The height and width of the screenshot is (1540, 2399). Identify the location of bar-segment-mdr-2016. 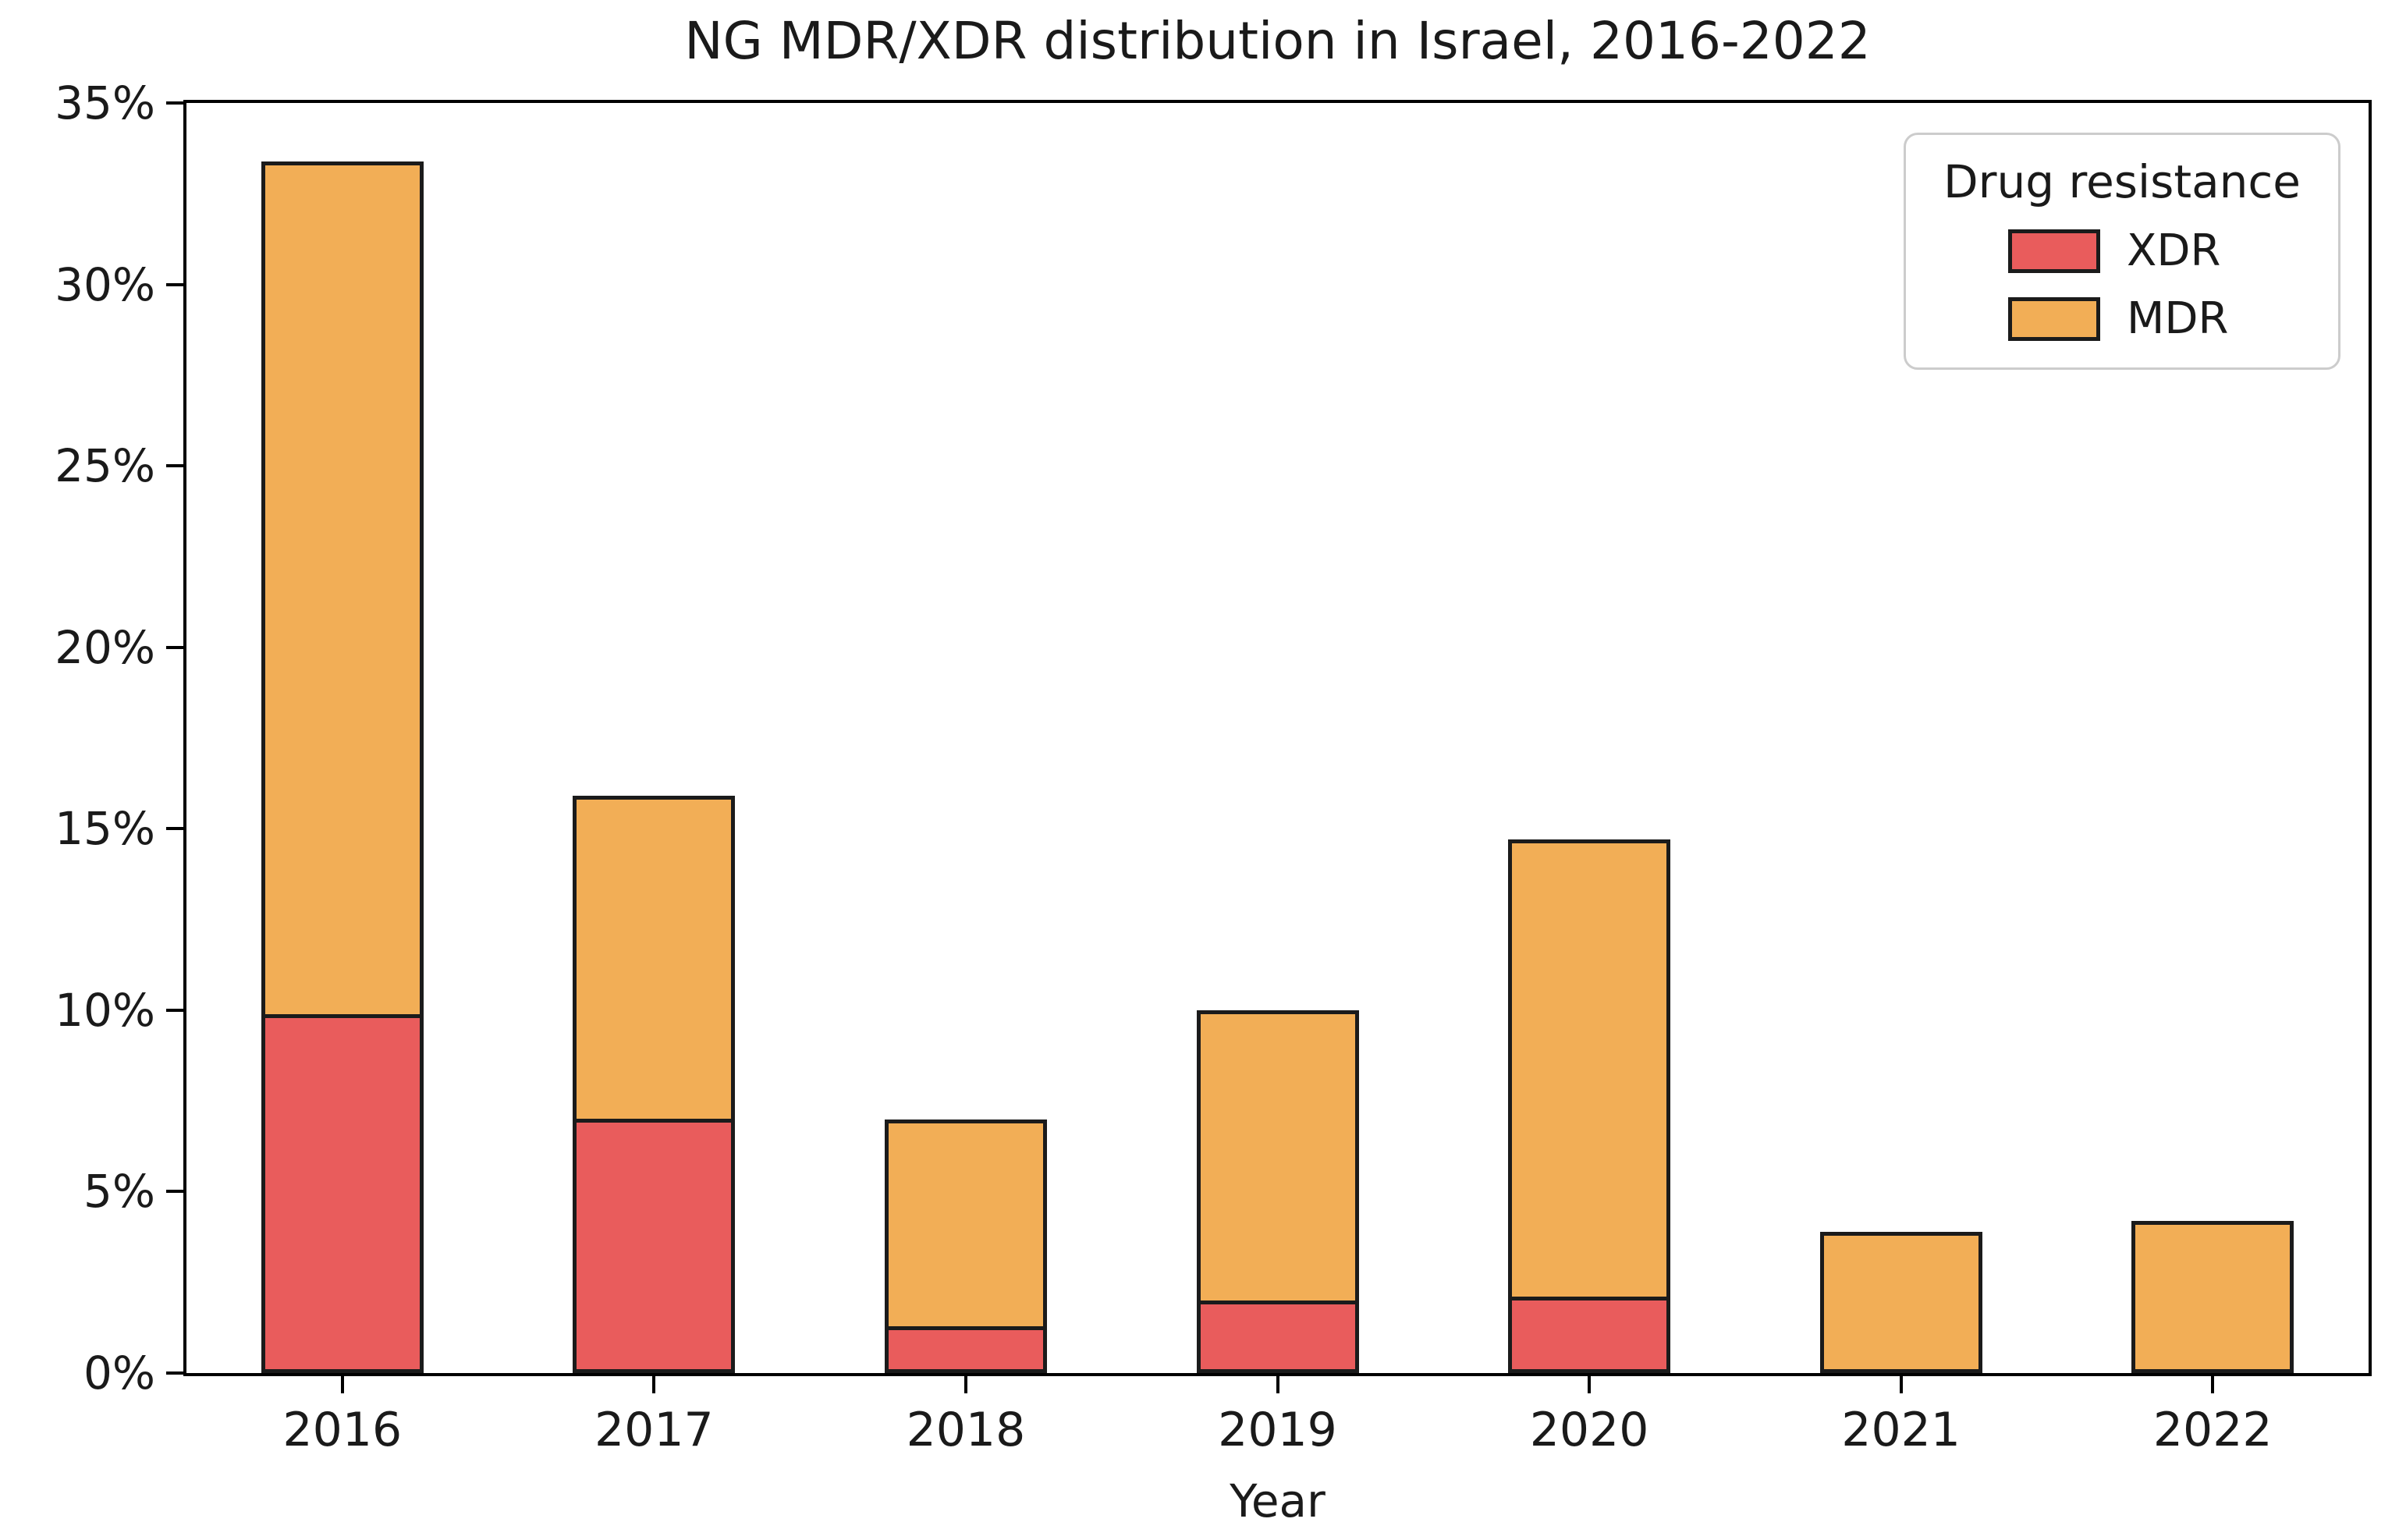
(342, 589).